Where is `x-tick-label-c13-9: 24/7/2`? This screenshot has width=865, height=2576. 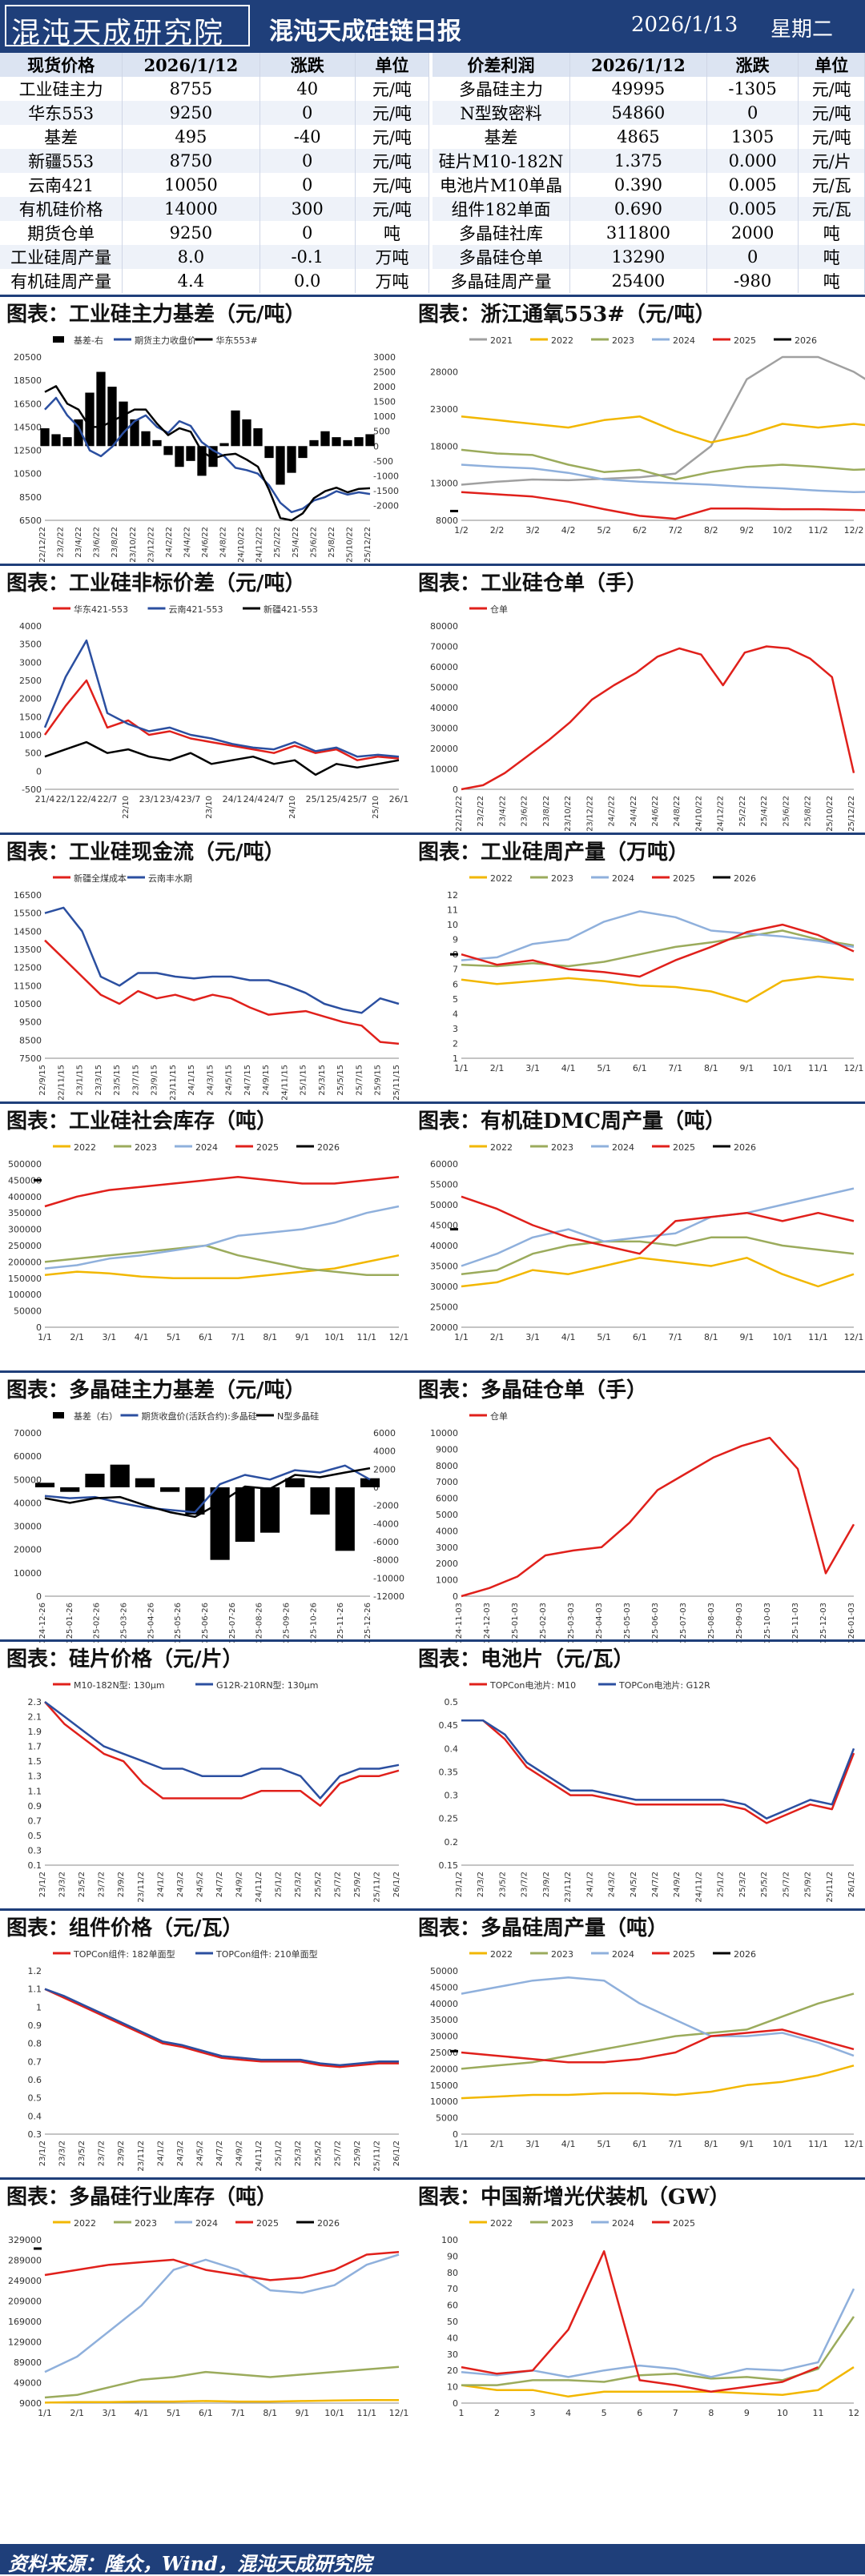 x-tick-label-c13-9: 24/7/2 is located at coordinates (219, 2153).